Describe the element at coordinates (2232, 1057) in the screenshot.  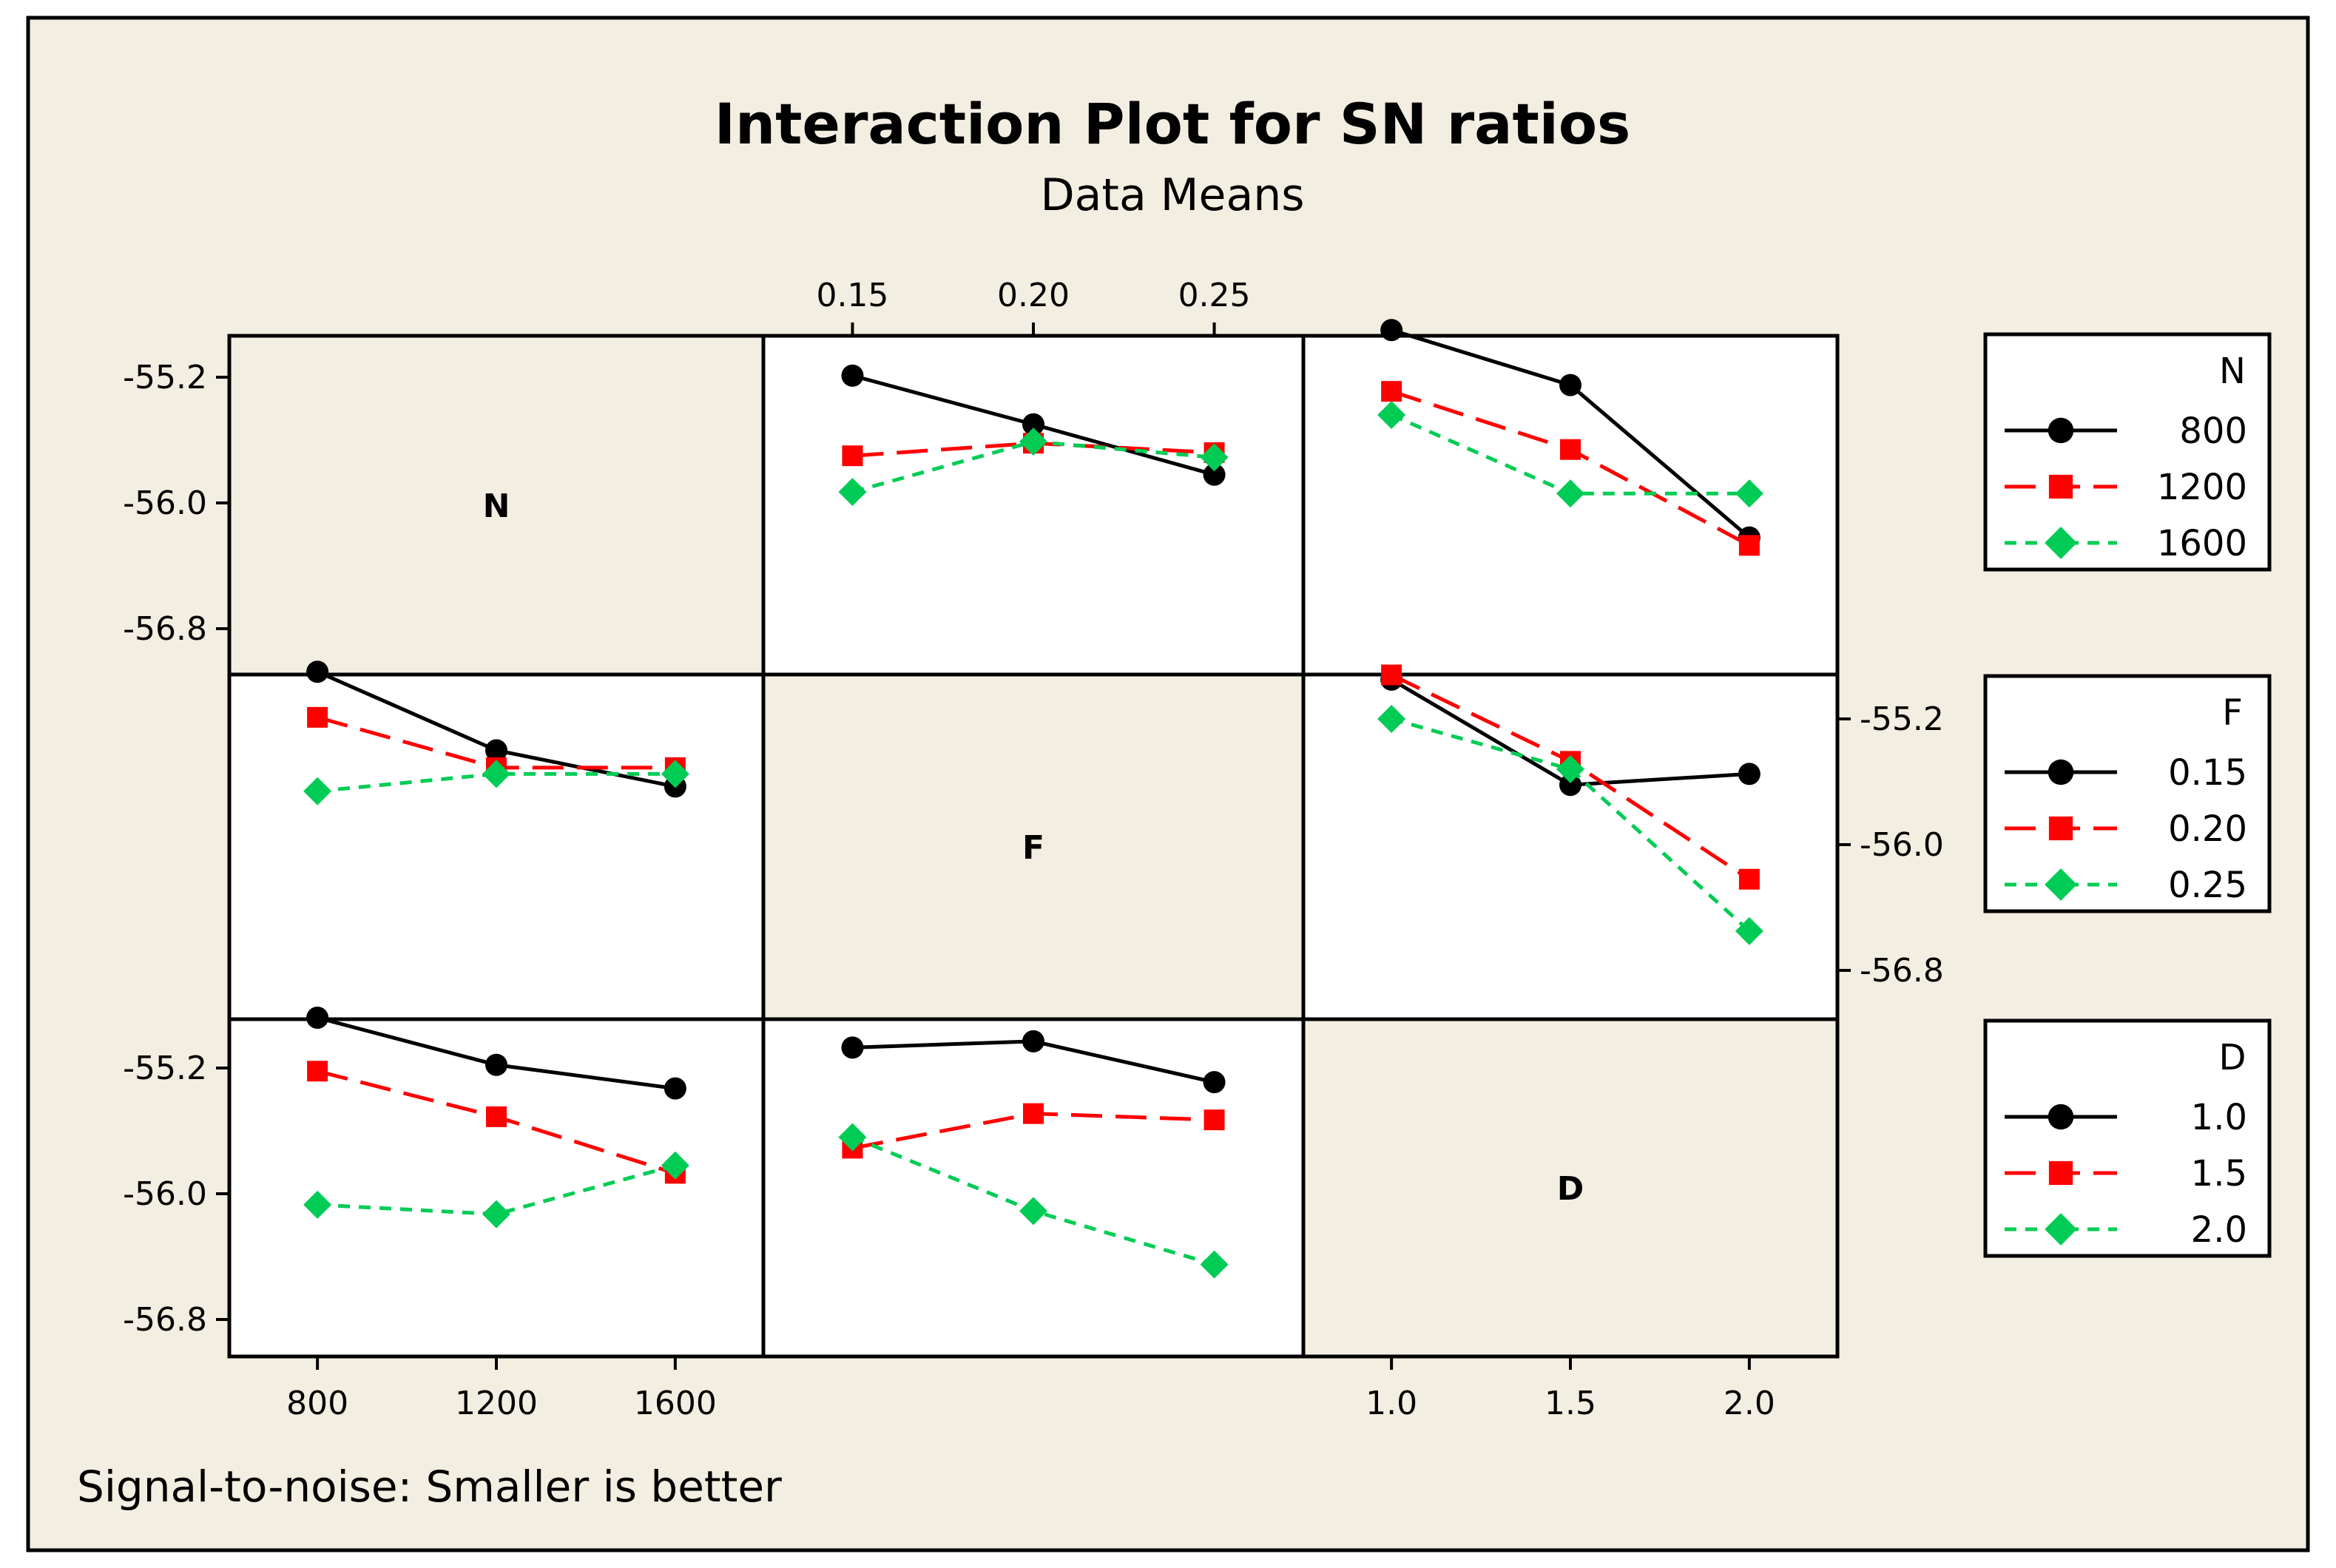
I see `legend-title: D` at that location.